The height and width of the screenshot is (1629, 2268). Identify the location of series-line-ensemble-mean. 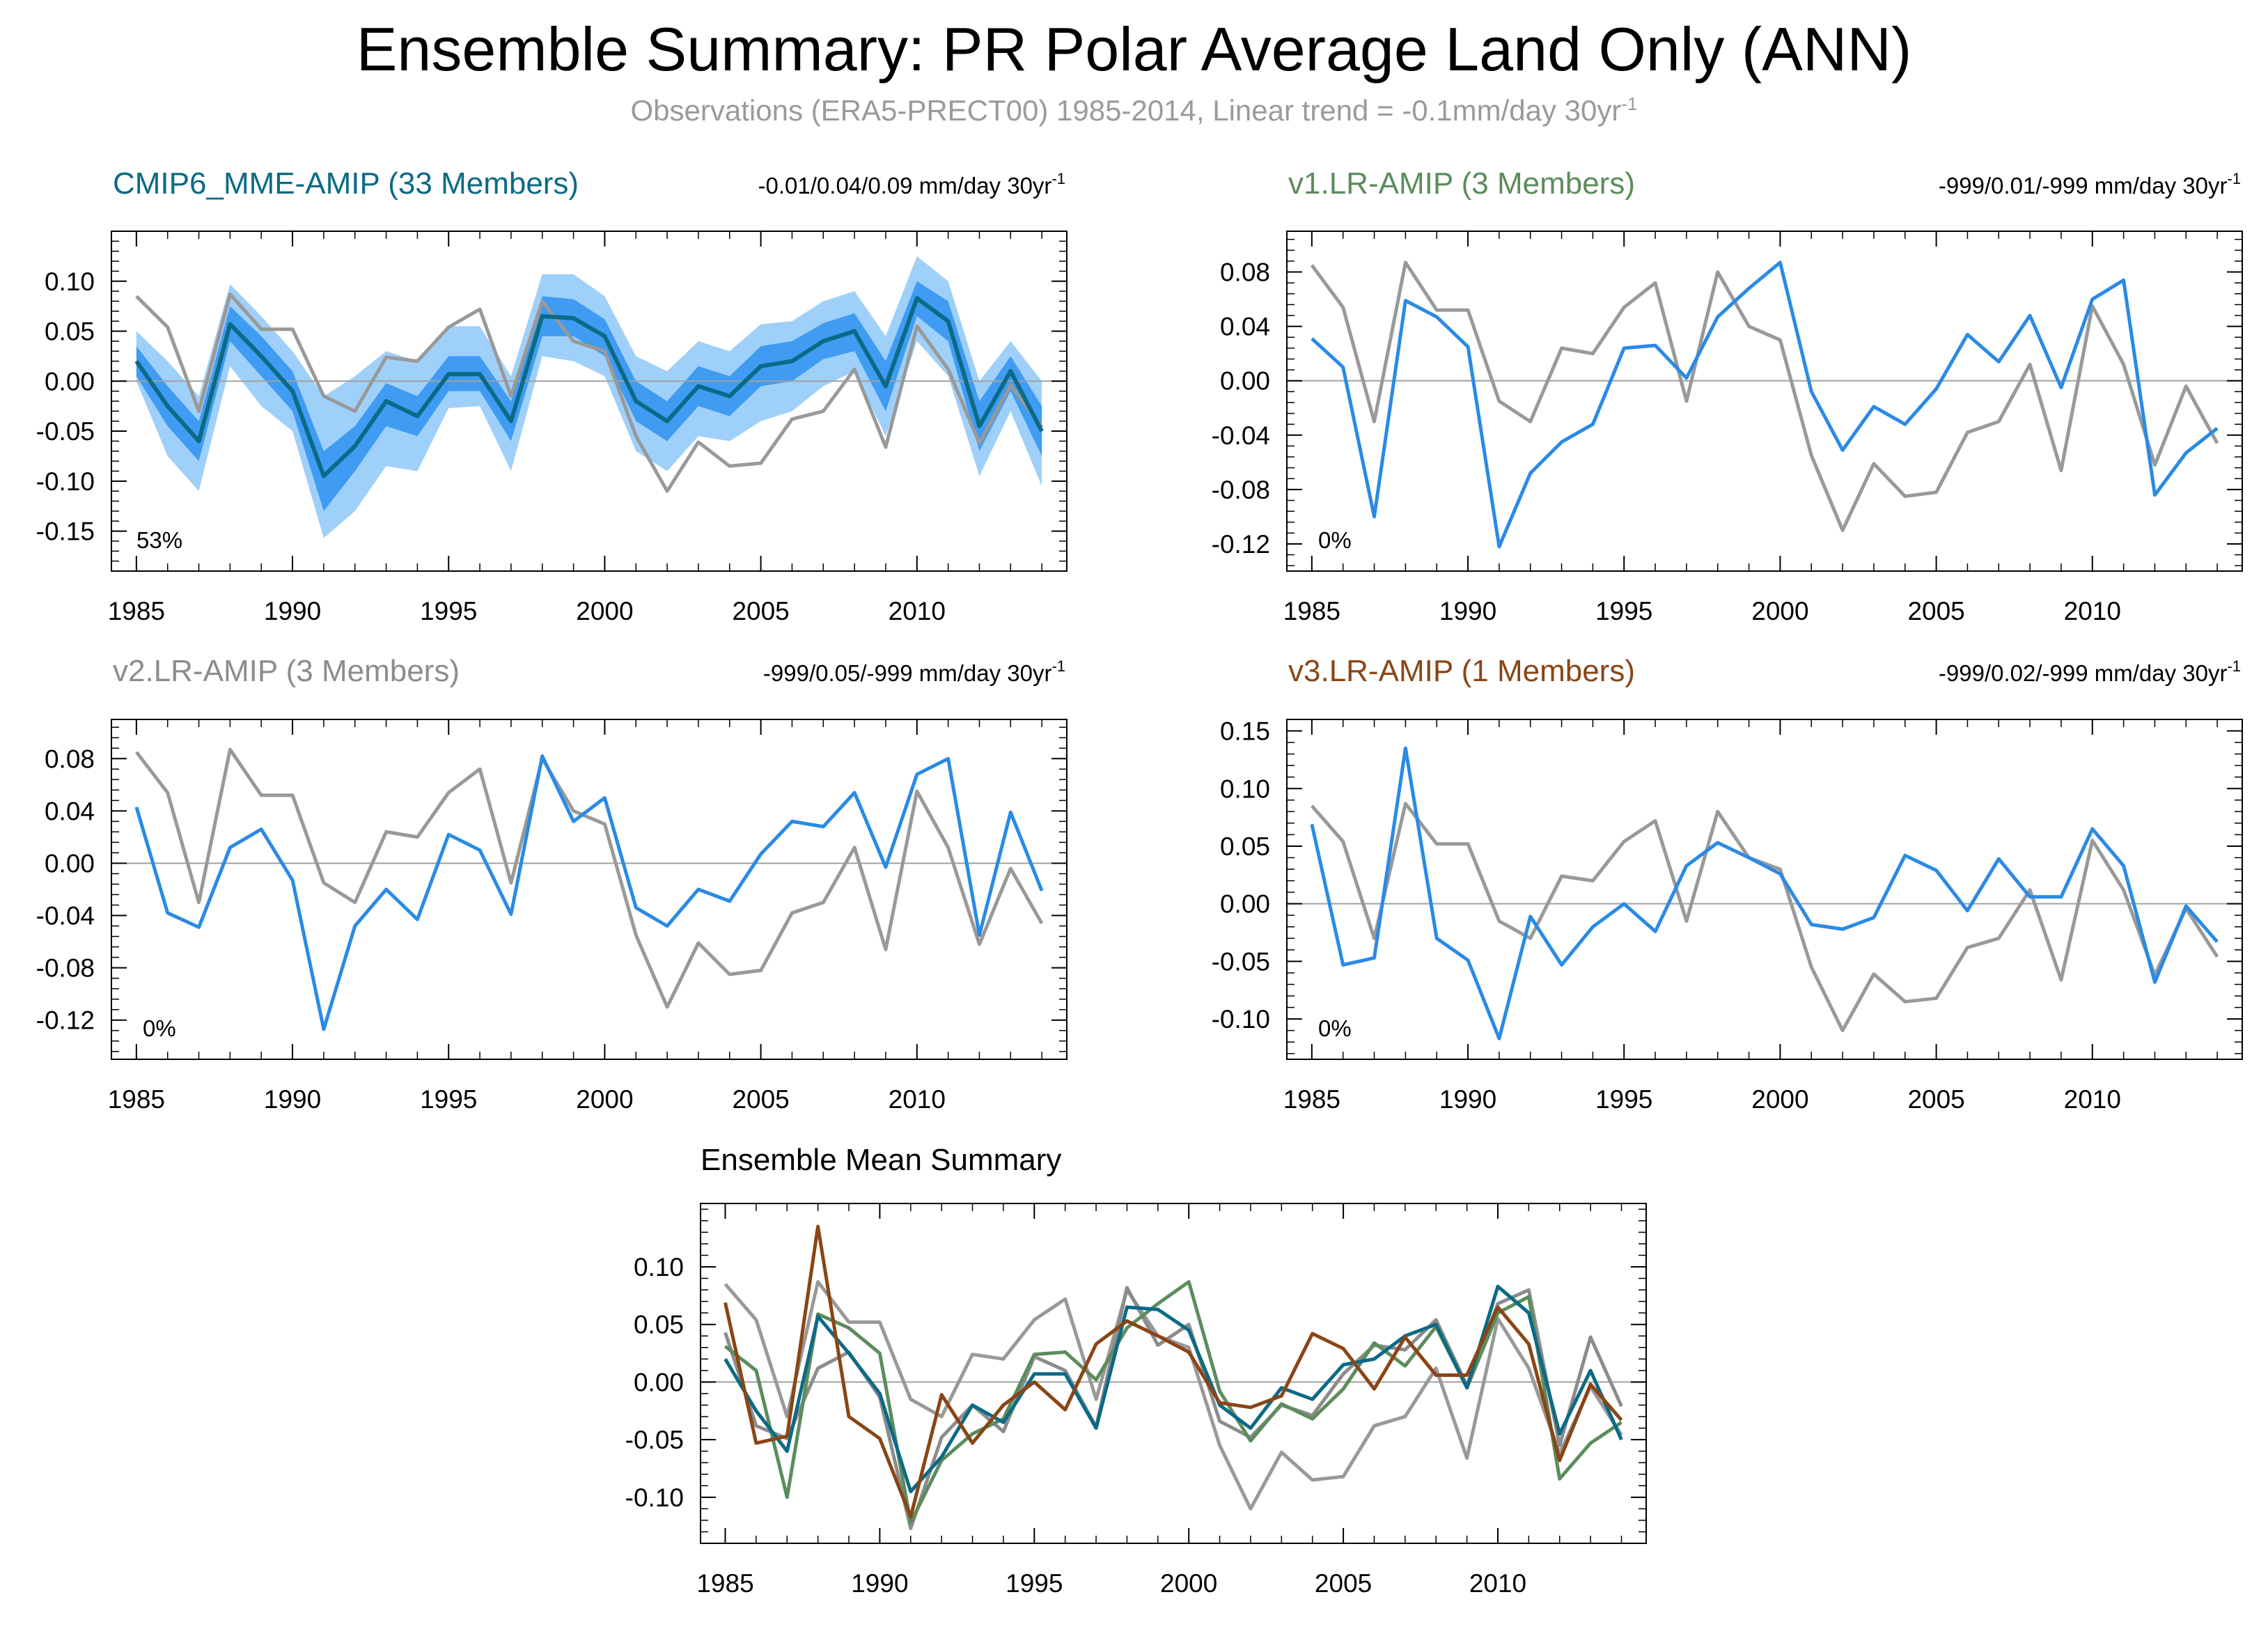
(589, 387).